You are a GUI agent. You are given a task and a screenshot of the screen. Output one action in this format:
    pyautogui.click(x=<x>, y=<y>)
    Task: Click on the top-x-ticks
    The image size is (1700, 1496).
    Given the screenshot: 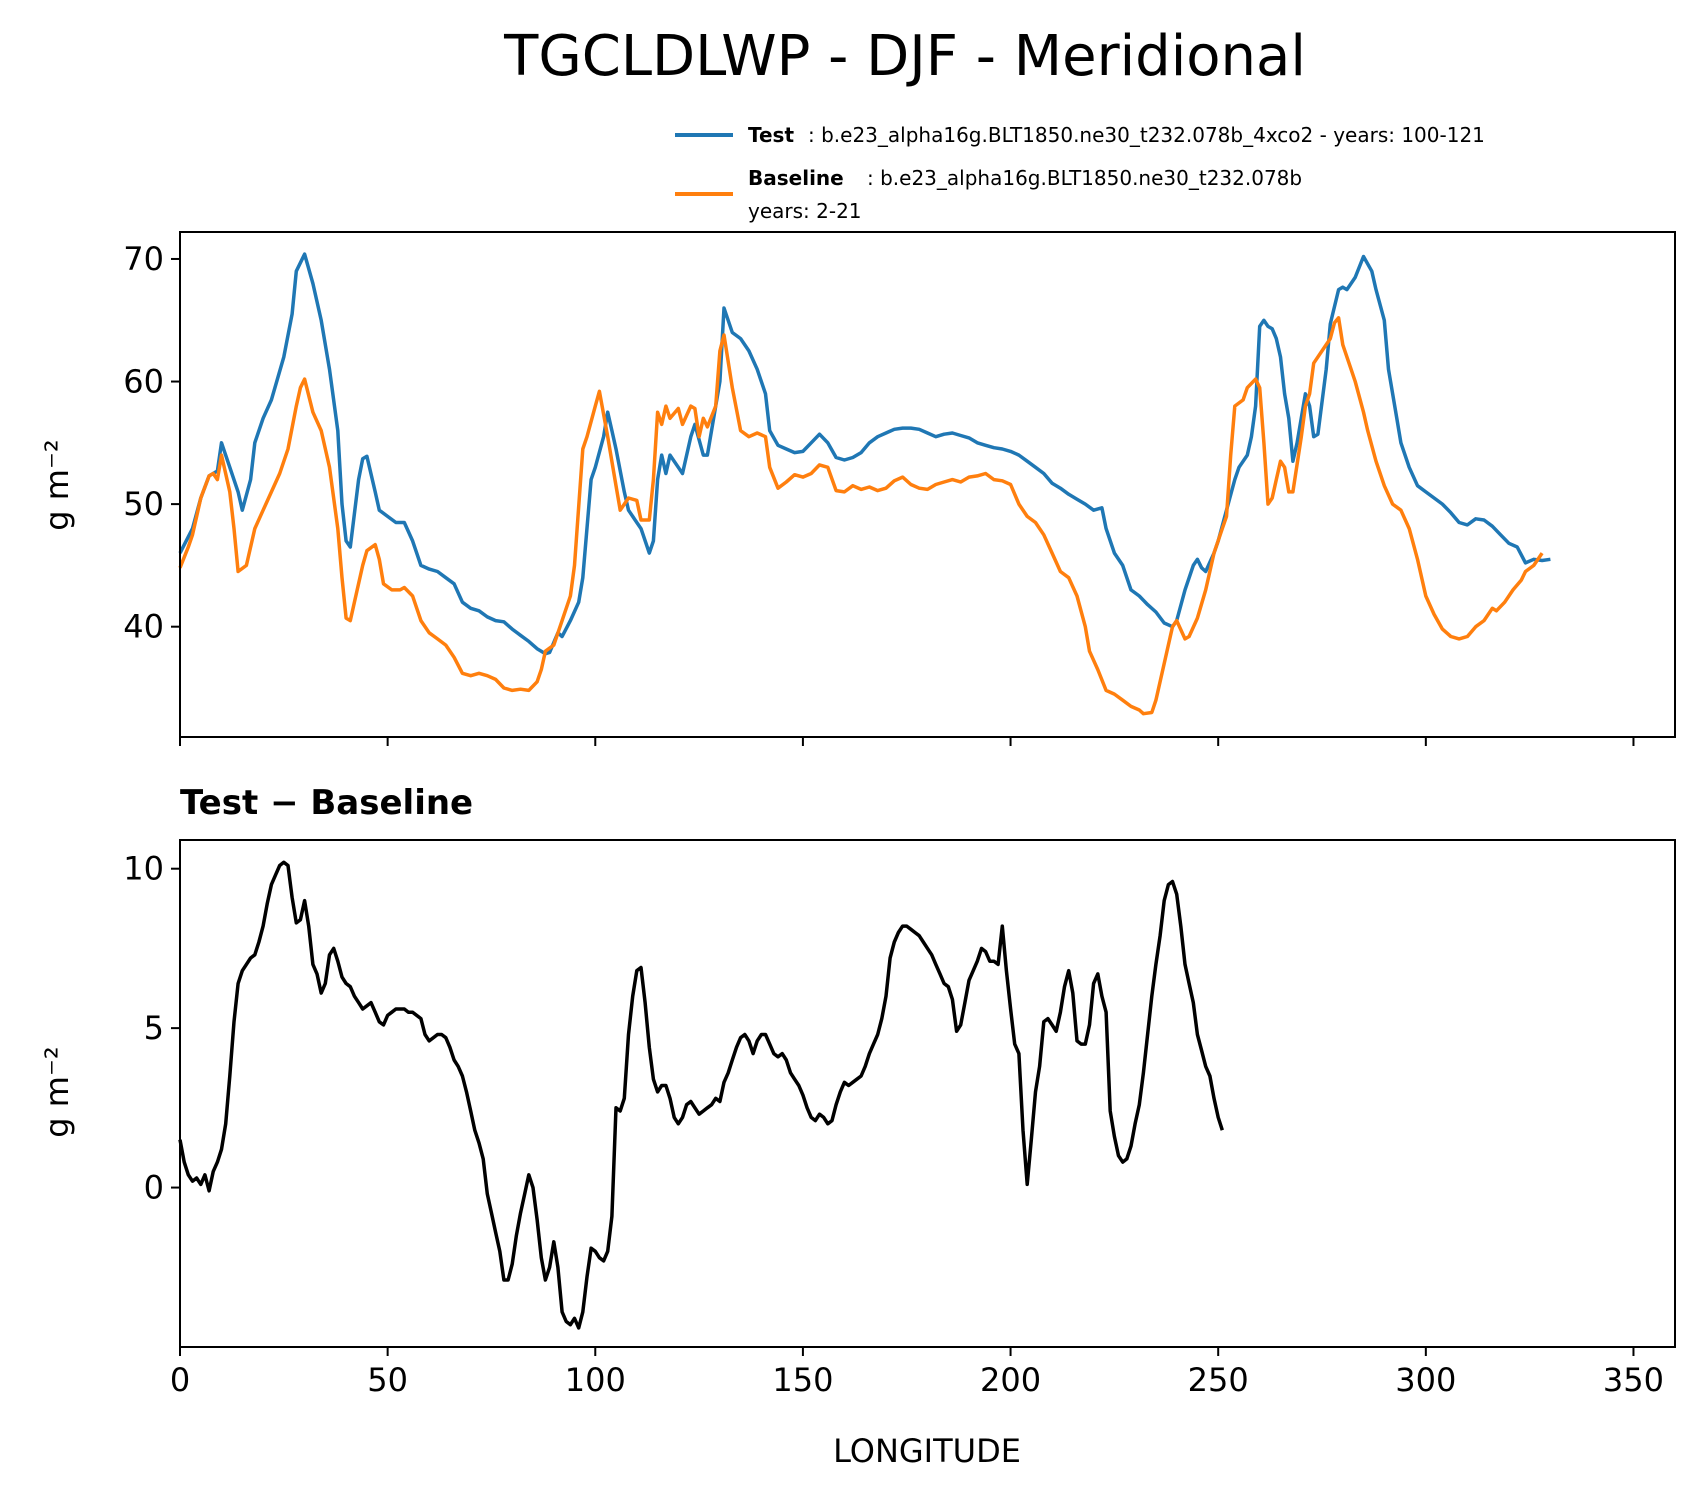 What is the action you would take?
    pyautogui.click(x=907, y=741)
    